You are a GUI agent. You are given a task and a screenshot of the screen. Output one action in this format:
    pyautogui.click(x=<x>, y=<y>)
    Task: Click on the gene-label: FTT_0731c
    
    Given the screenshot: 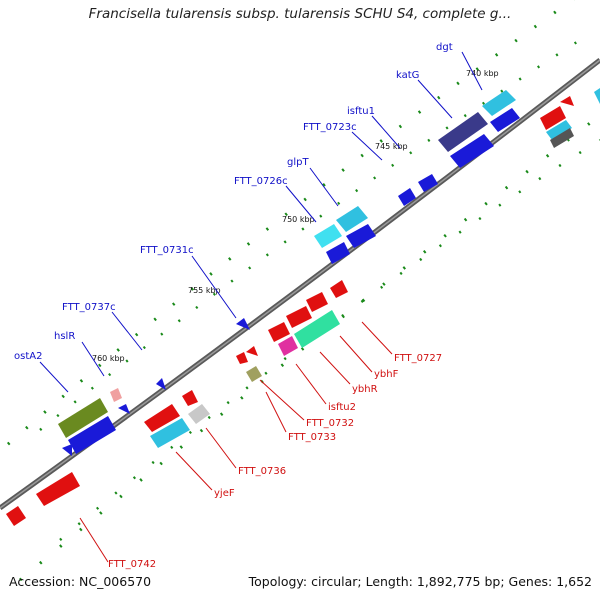 What is the action you would take?
    pyautogui.click(x=167, y=250)
    